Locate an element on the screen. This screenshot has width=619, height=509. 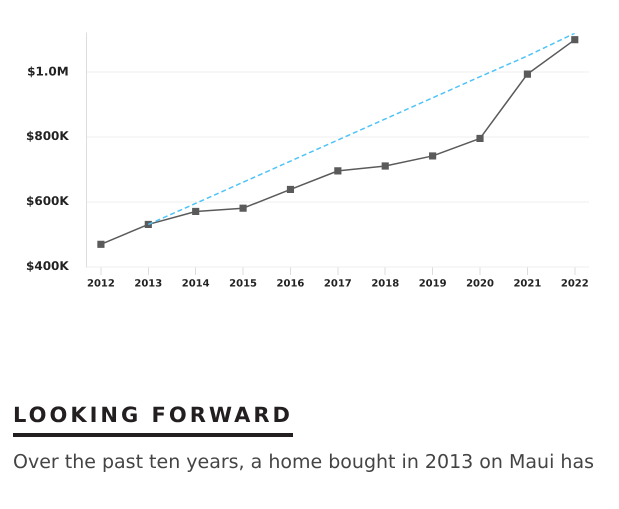
y-tick-label: $600K is located at coordinates (48, 201).